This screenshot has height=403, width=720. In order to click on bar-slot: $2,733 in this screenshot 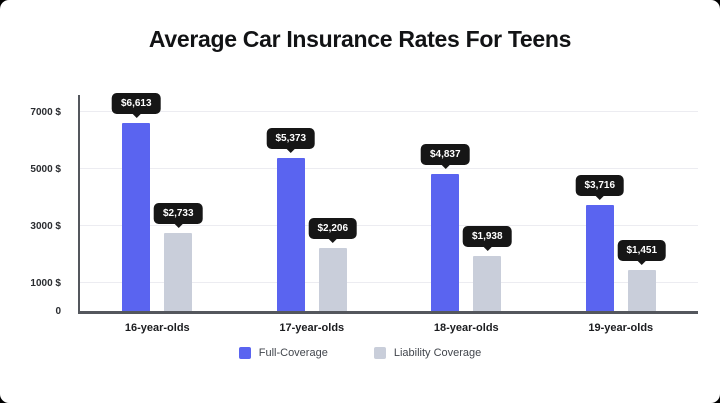, I will do `click(178, 203)`.